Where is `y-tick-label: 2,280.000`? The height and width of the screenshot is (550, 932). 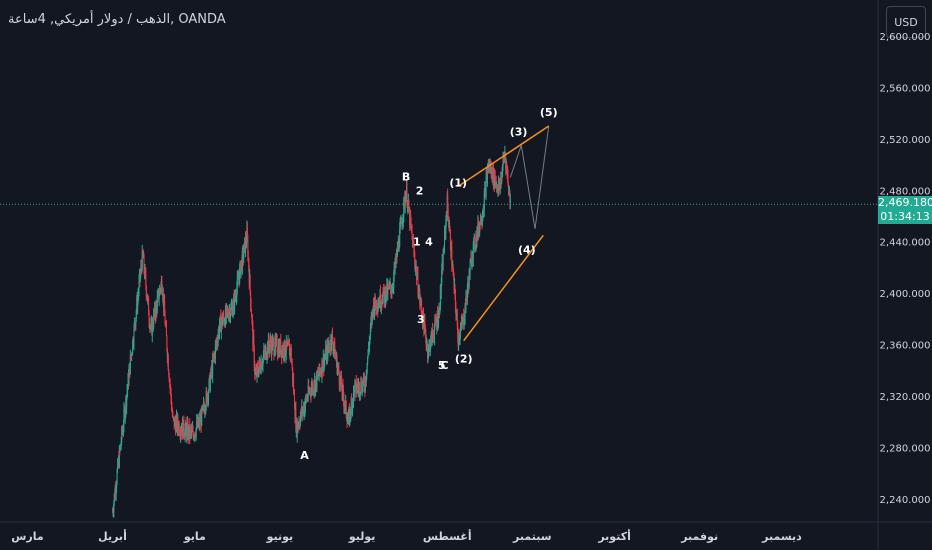 y-tick-label: 2,280.000 is located at coordinates (905, 448).